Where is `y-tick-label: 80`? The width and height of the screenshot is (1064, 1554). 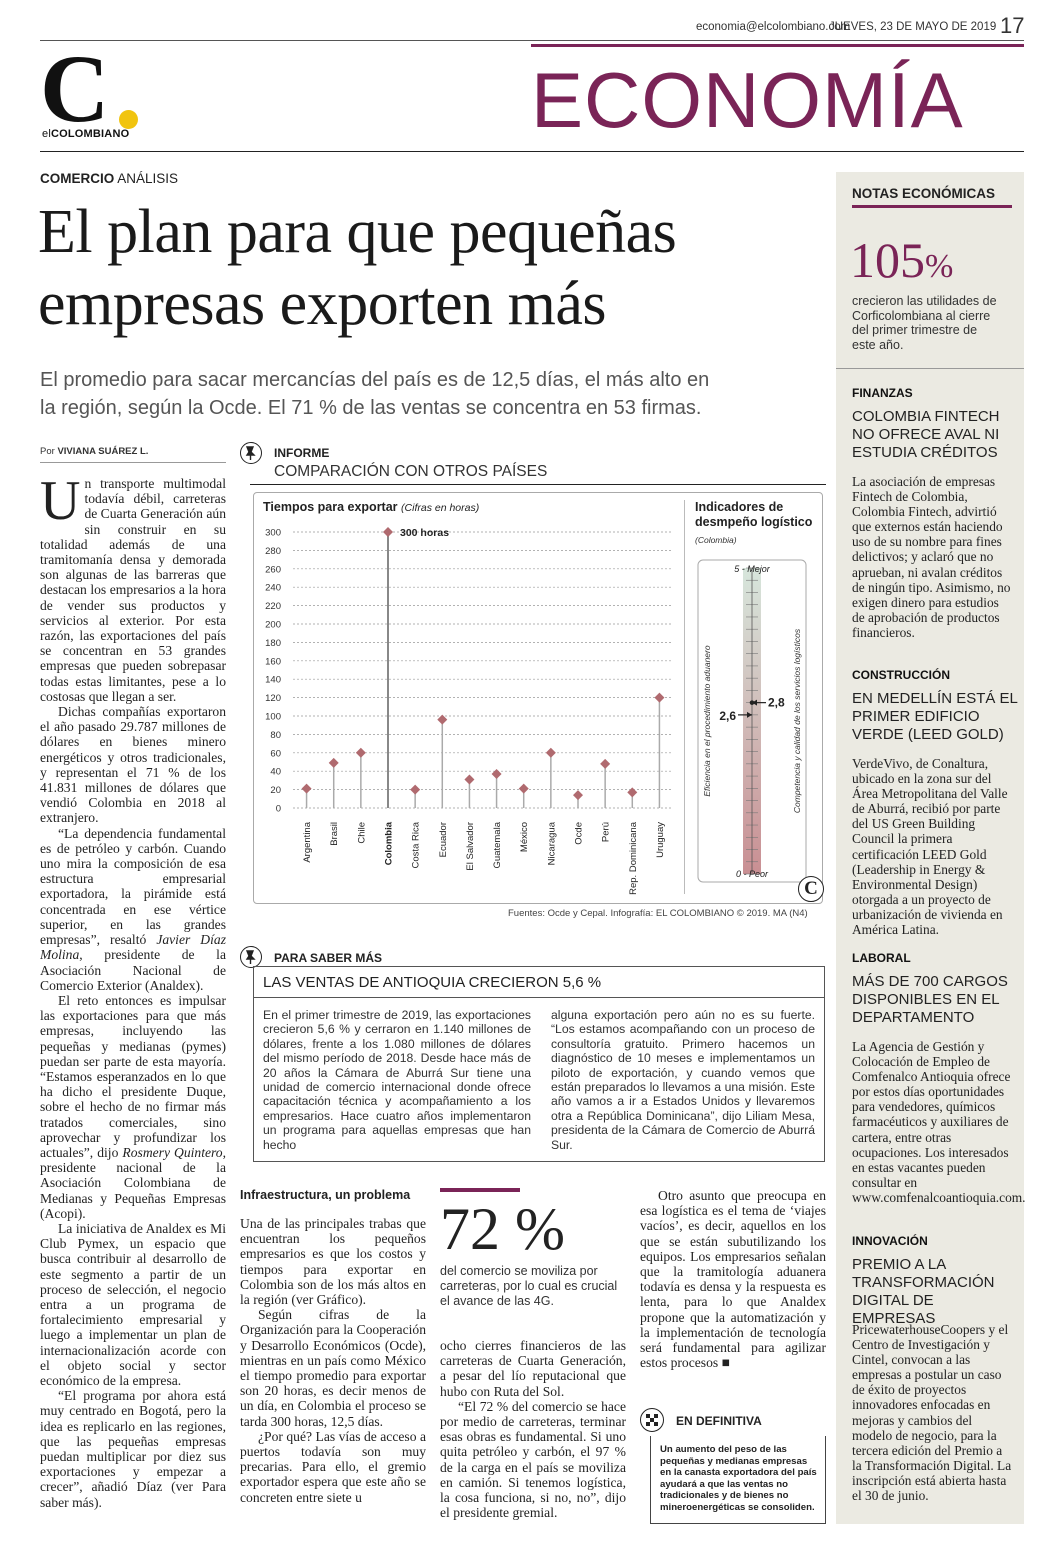 y-tick-label: 80 is located at coordinates (275, 735).